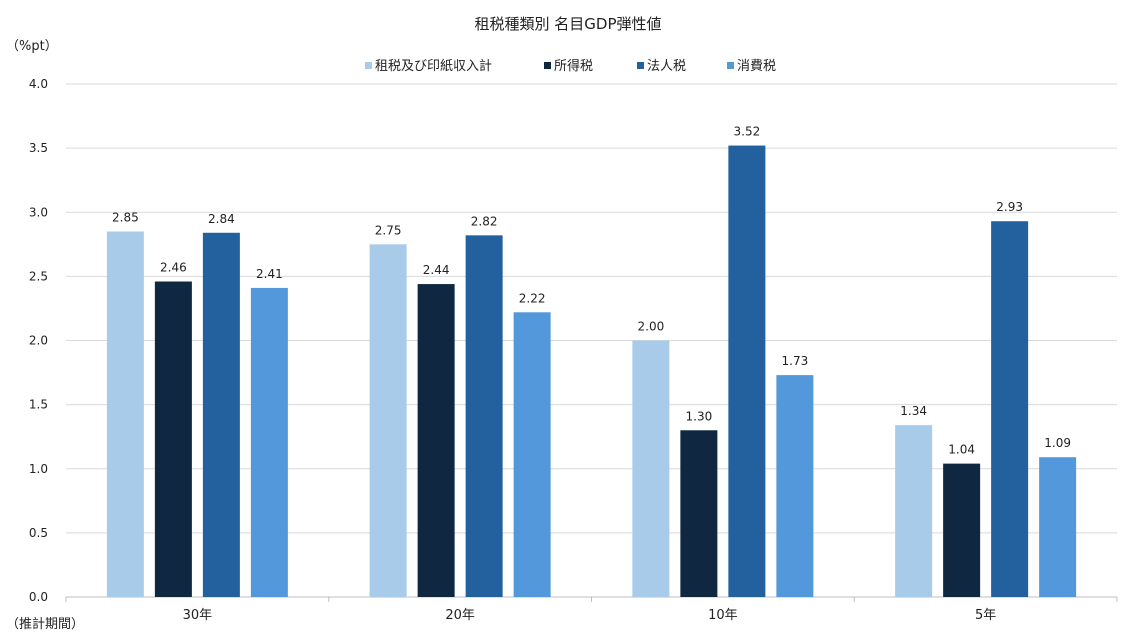 The height and width of the screenshot is (639, 1136). I want to click on data-label: 1.34, so click(913, 411).